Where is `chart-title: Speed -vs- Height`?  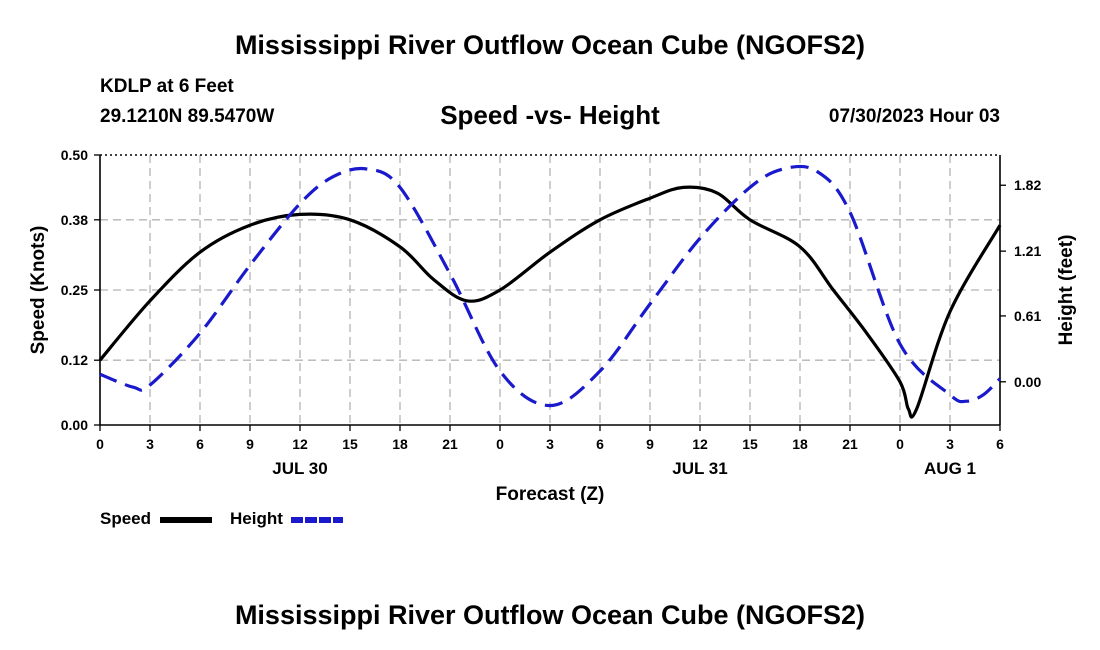 chart-title: Speed -vs- Height is located at coordinates (550, 115).